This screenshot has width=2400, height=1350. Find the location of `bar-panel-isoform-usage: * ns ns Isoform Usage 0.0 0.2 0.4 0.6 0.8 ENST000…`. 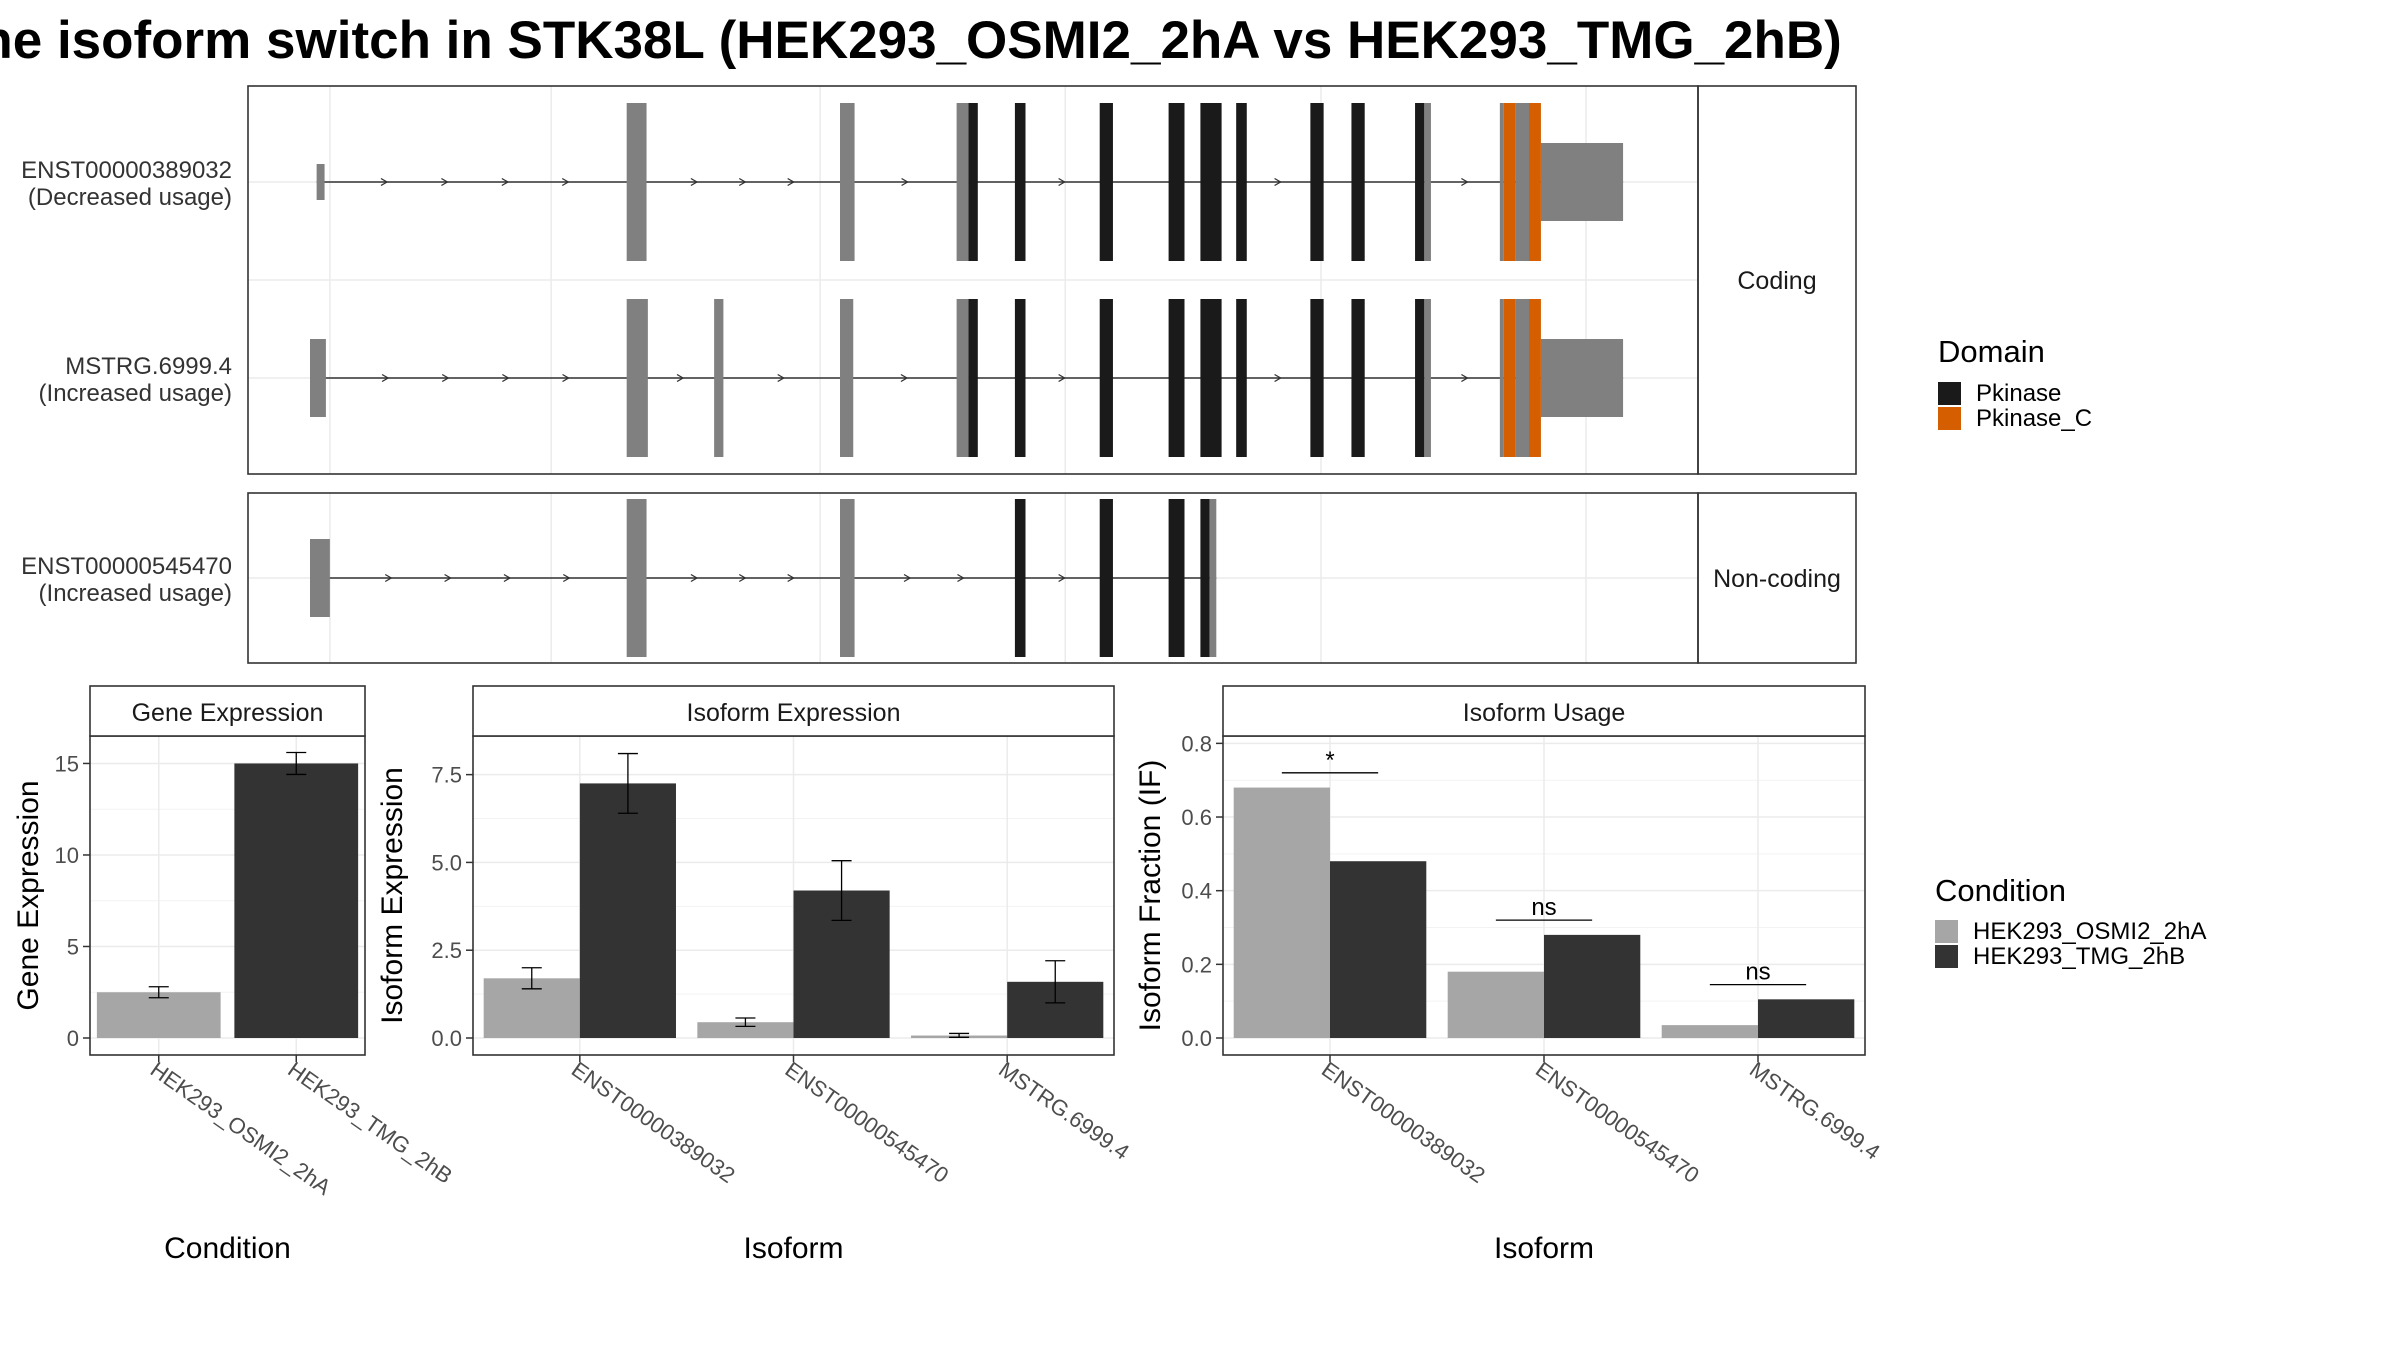

bar-panel-isoform-usage: * ns ns Isoform Usage 0.0 0.2 0.4 0.6 0.8 ENST000… is located at coordinates (1509, 975).